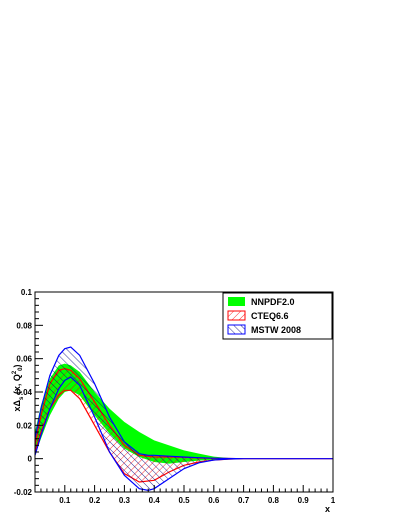 Image resolution: width=401 pixels, height=518 pixels. Describe the element at coordinates (30, 459) in the screenshot. I see `y-tick-label: 0` at that location.